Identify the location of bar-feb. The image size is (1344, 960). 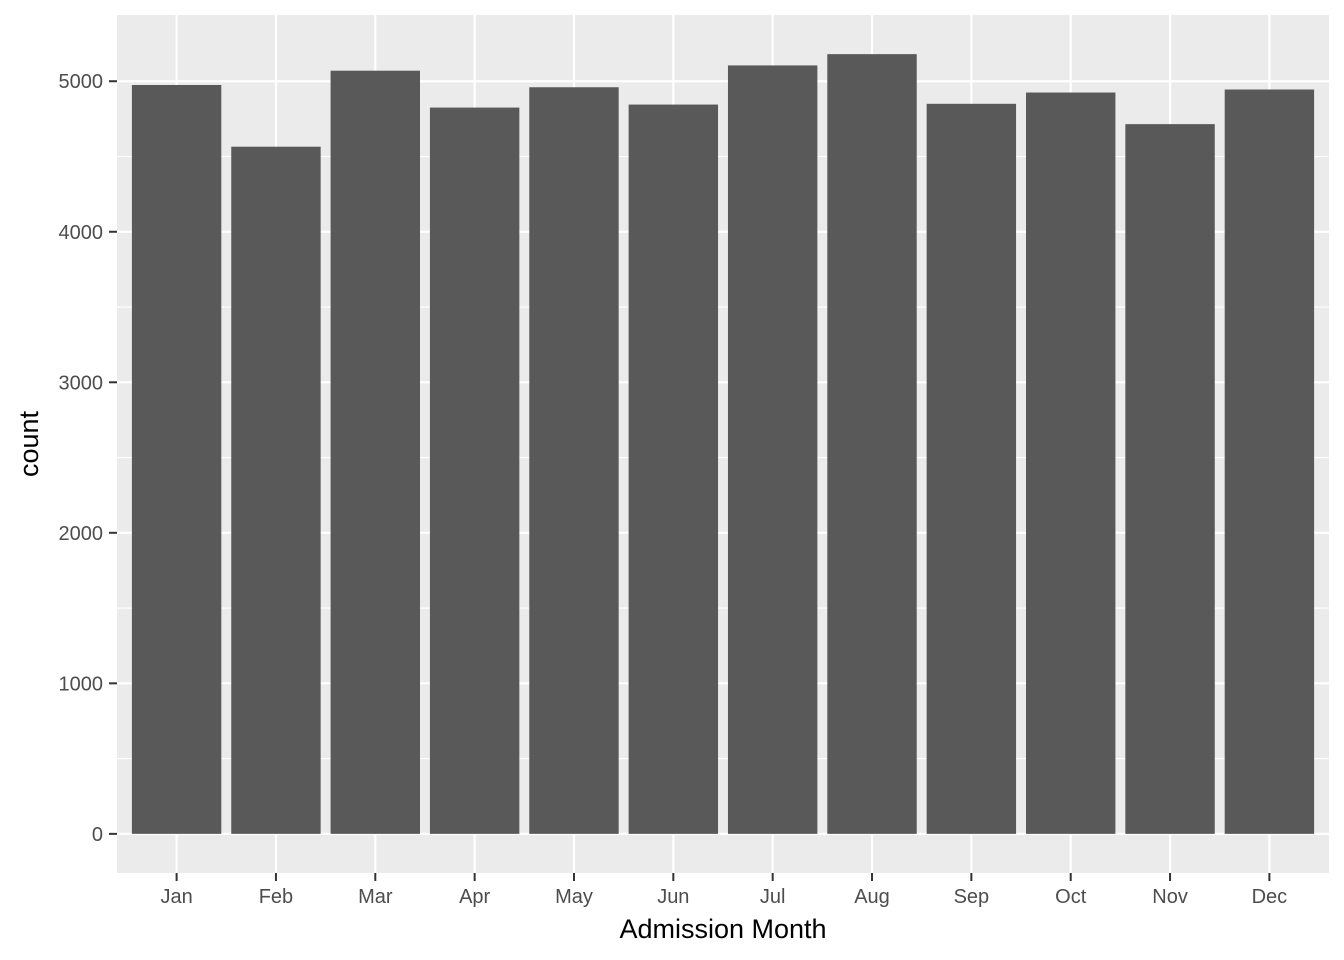
(276, 490).